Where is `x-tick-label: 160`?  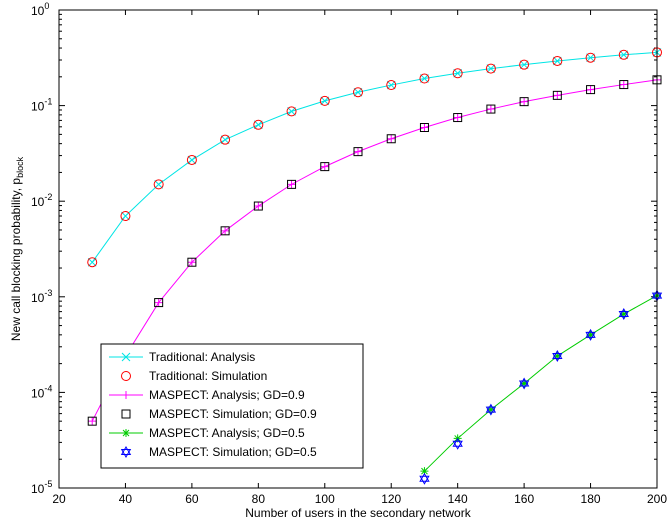 x-tick-label: 160 is located at coordinates (524, 499).